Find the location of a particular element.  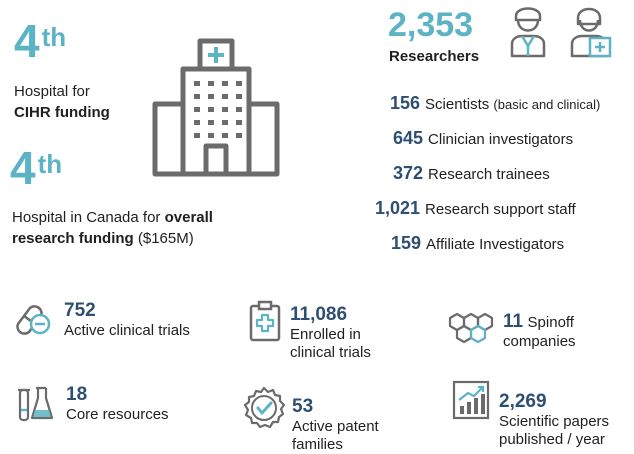

cihr-caption: Hospital for CIHR funding is located at coordinates (62, 102).